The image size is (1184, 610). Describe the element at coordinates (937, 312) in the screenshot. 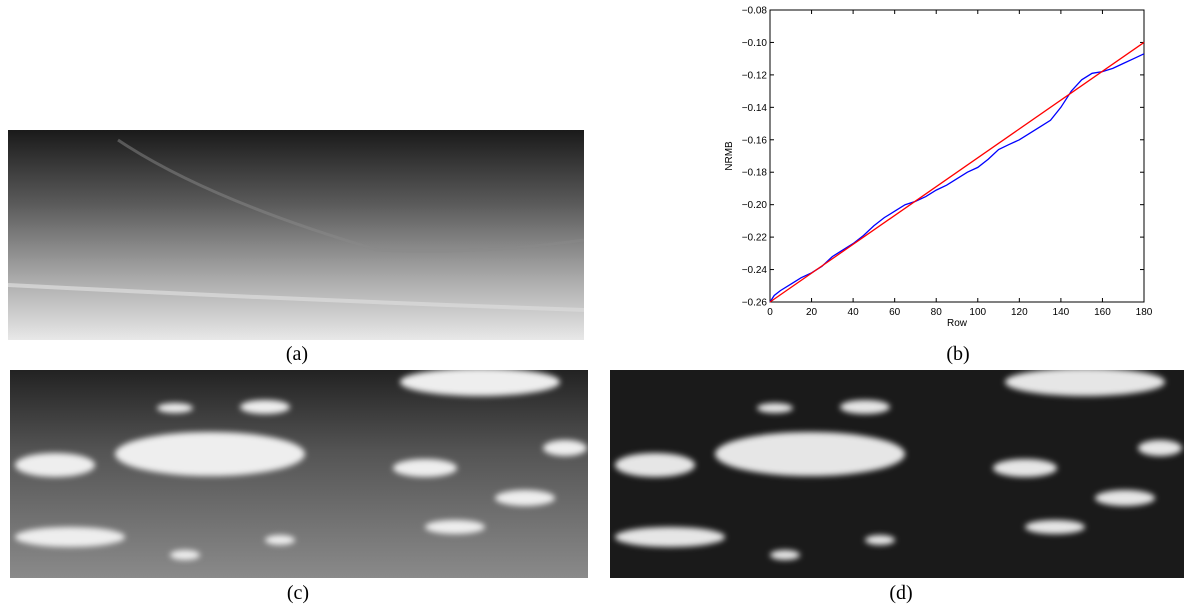

I see `x-tick-label: 80` at that location.